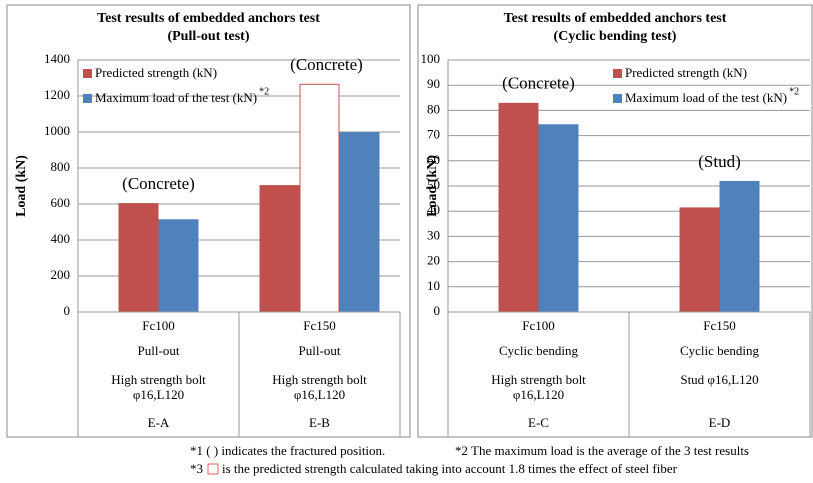 The width and height of the screenshot is (813, 483). What do you see at coordinates (196, 468) in the screenshot?
I see `footnote: *3` at bounding box center [196, 468].